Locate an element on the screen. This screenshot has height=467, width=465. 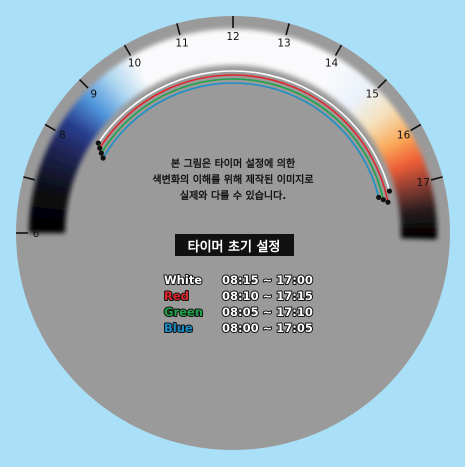
hour-label: 13 is located at coordinates (283, 44).